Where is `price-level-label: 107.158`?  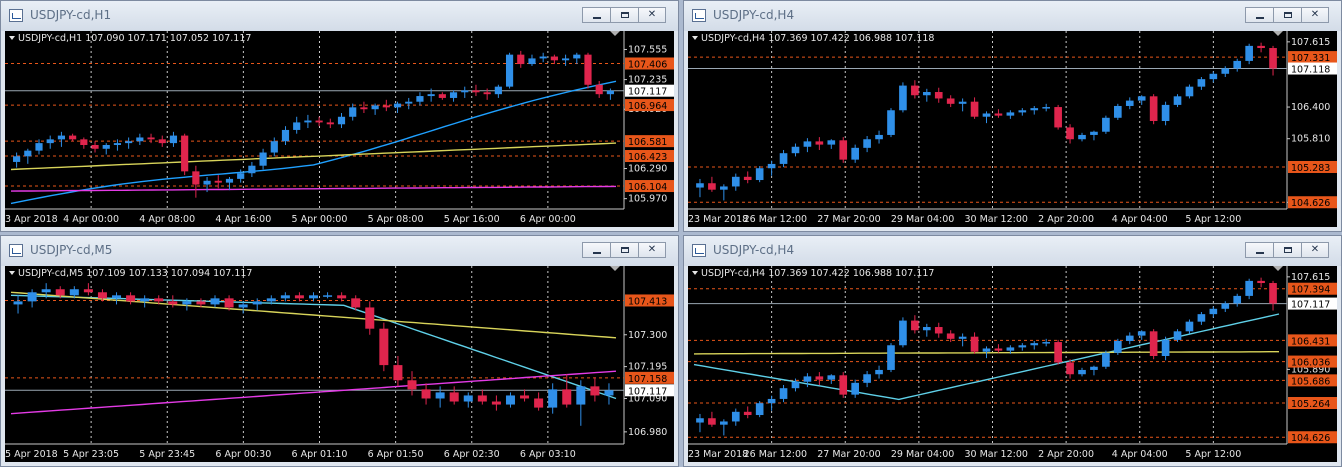
price-level-label: 107.158 is located at coordinates (647, 379).